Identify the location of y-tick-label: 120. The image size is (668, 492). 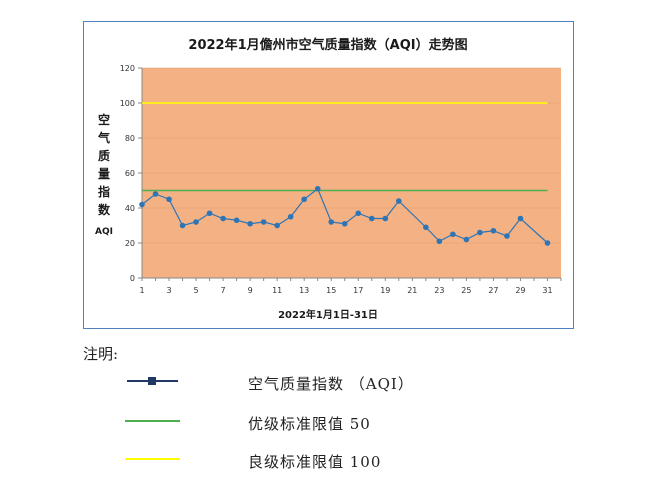
(127, 68).